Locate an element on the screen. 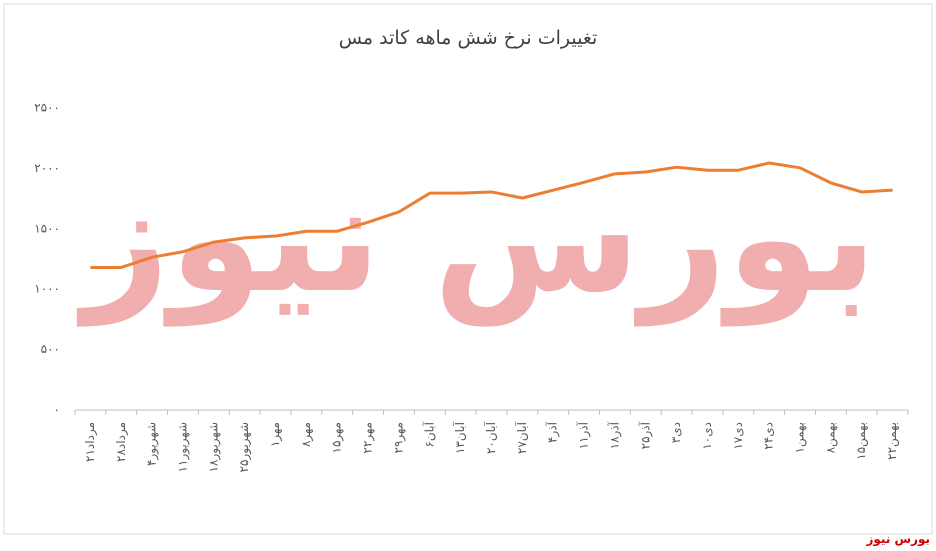 This screenshot has width=936, height=551. y-tick-label: ۰ is located at coordinates (57, 410).